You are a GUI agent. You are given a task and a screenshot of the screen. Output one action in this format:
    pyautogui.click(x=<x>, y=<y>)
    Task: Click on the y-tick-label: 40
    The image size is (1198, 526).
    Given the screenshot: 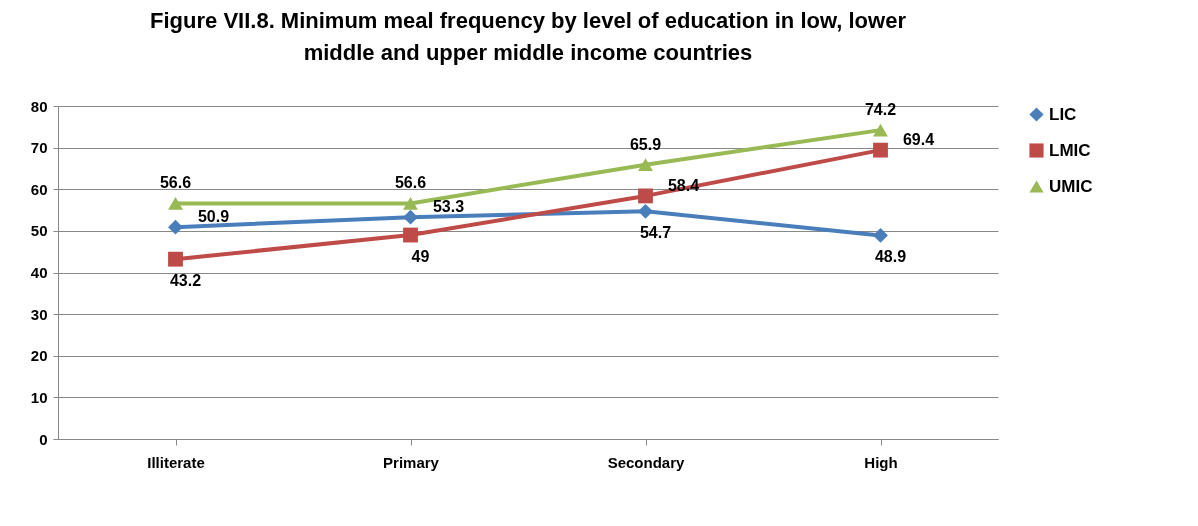 What is the action you would take?
    pyautogui.click(x=39, y=272)
    